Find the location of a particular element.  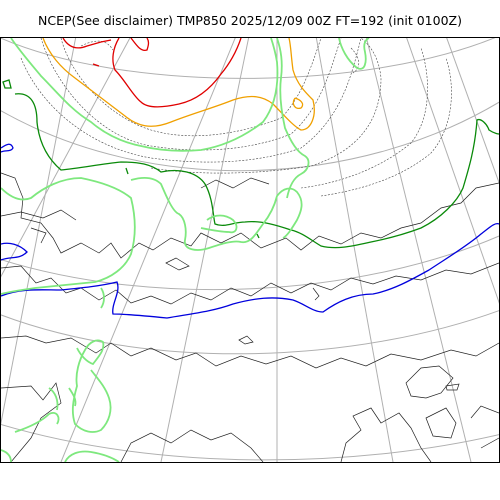

isotherm-orange-group is located at coordinates (178, 84).